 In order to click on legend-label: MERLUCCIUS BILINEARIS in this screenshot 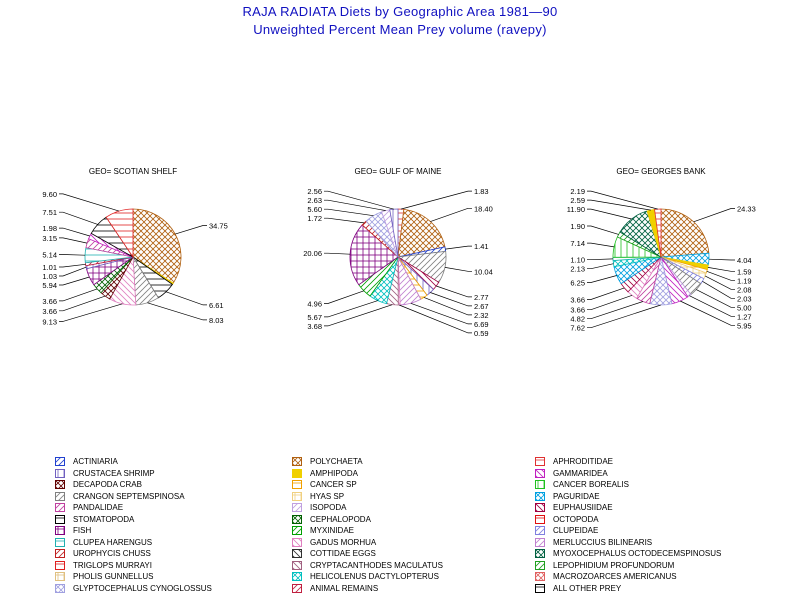, I will do `click(603, 542)`.